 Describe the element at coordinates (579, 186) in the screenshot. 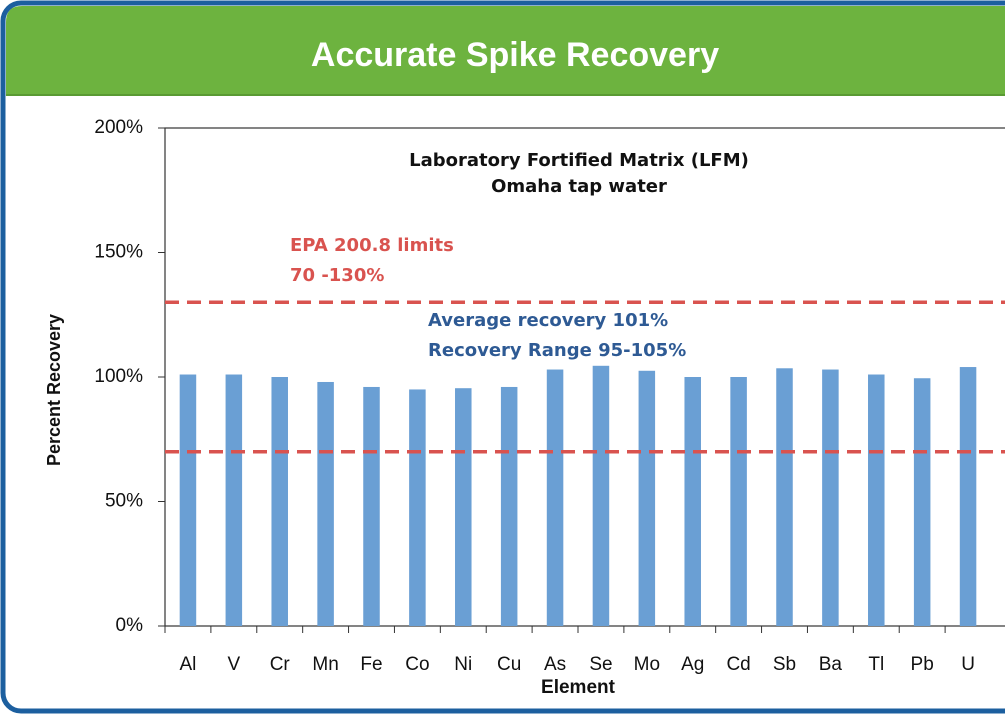

I see `subtitle: Omaha tap water` at that location.